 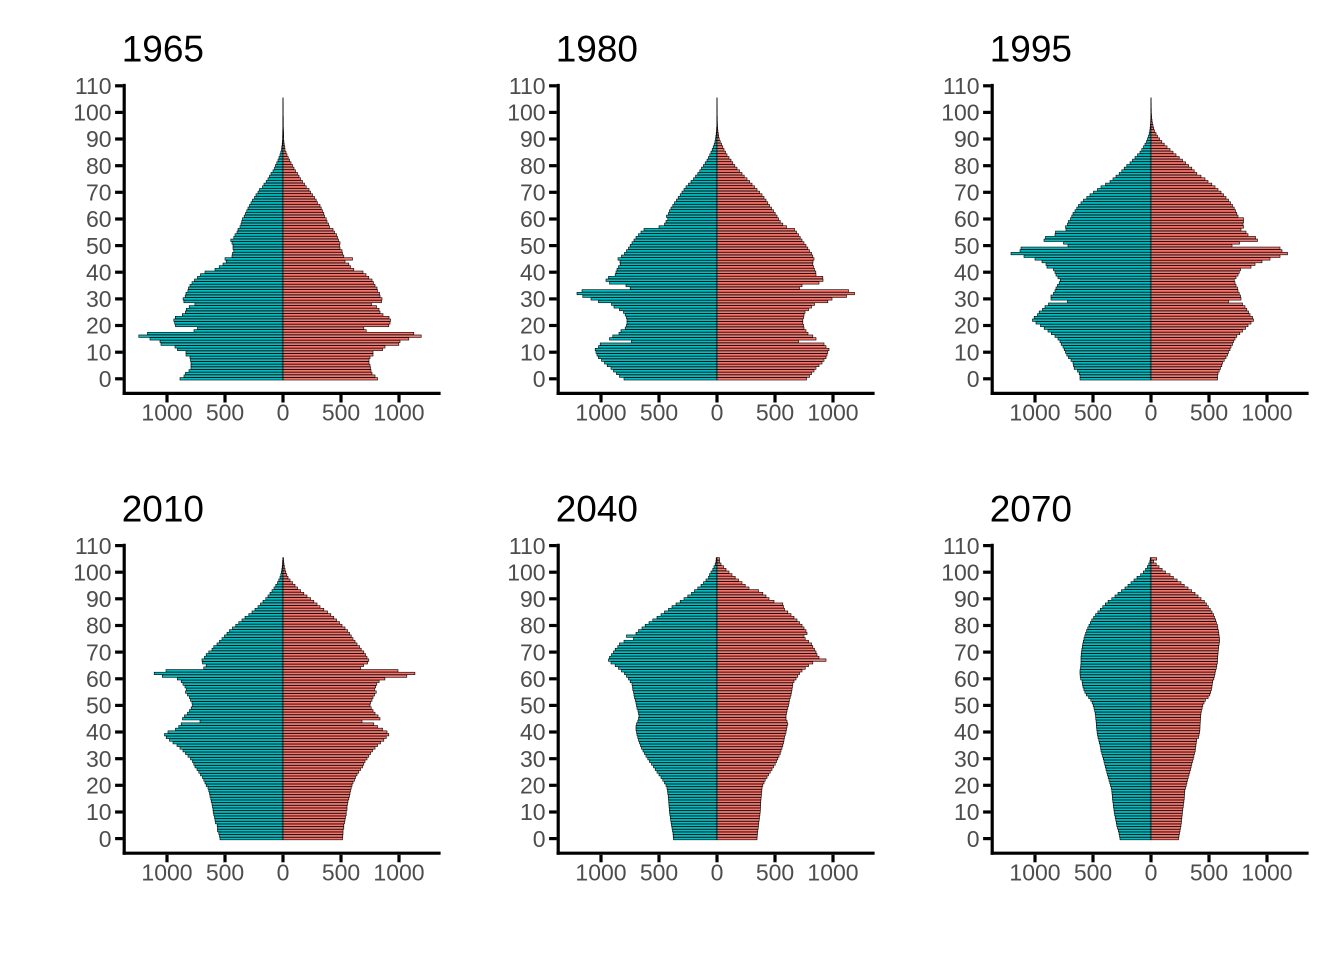 What do you see at coordinates (597, 508) in the screenshot?
I see `svg-text: 2040` at bounding box center [597, 508].